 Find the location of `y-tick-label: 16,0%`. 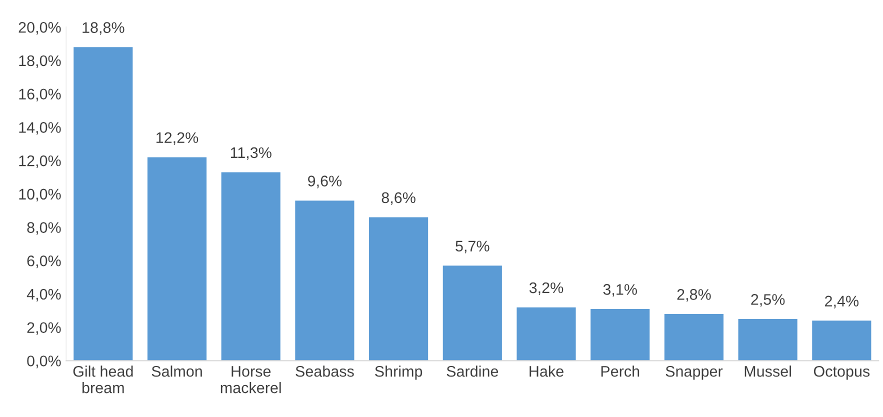

y-tick-label: 16,0% is located at coordinates (40, 95).